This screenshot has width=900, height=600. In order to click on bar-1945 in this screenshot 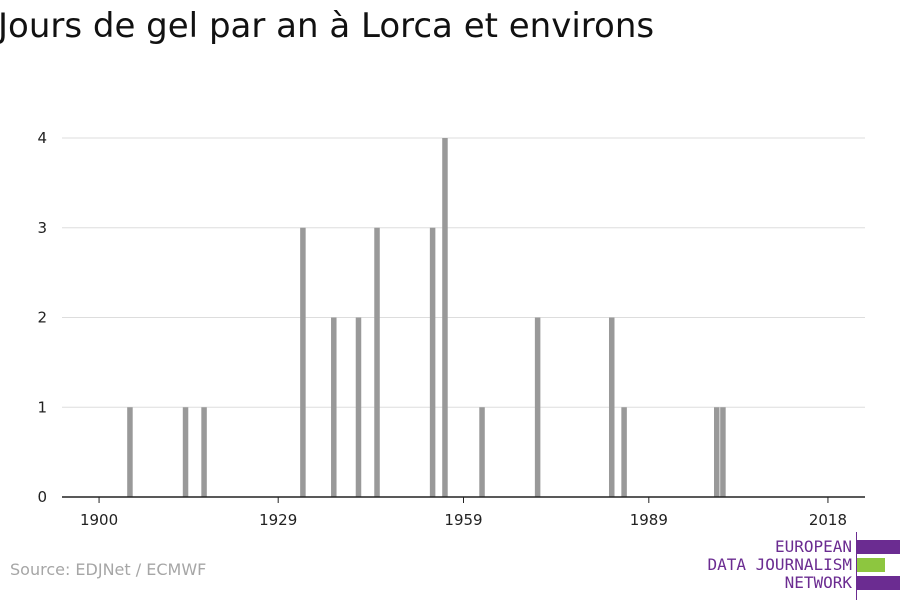, I will do `click(377, 362)`.